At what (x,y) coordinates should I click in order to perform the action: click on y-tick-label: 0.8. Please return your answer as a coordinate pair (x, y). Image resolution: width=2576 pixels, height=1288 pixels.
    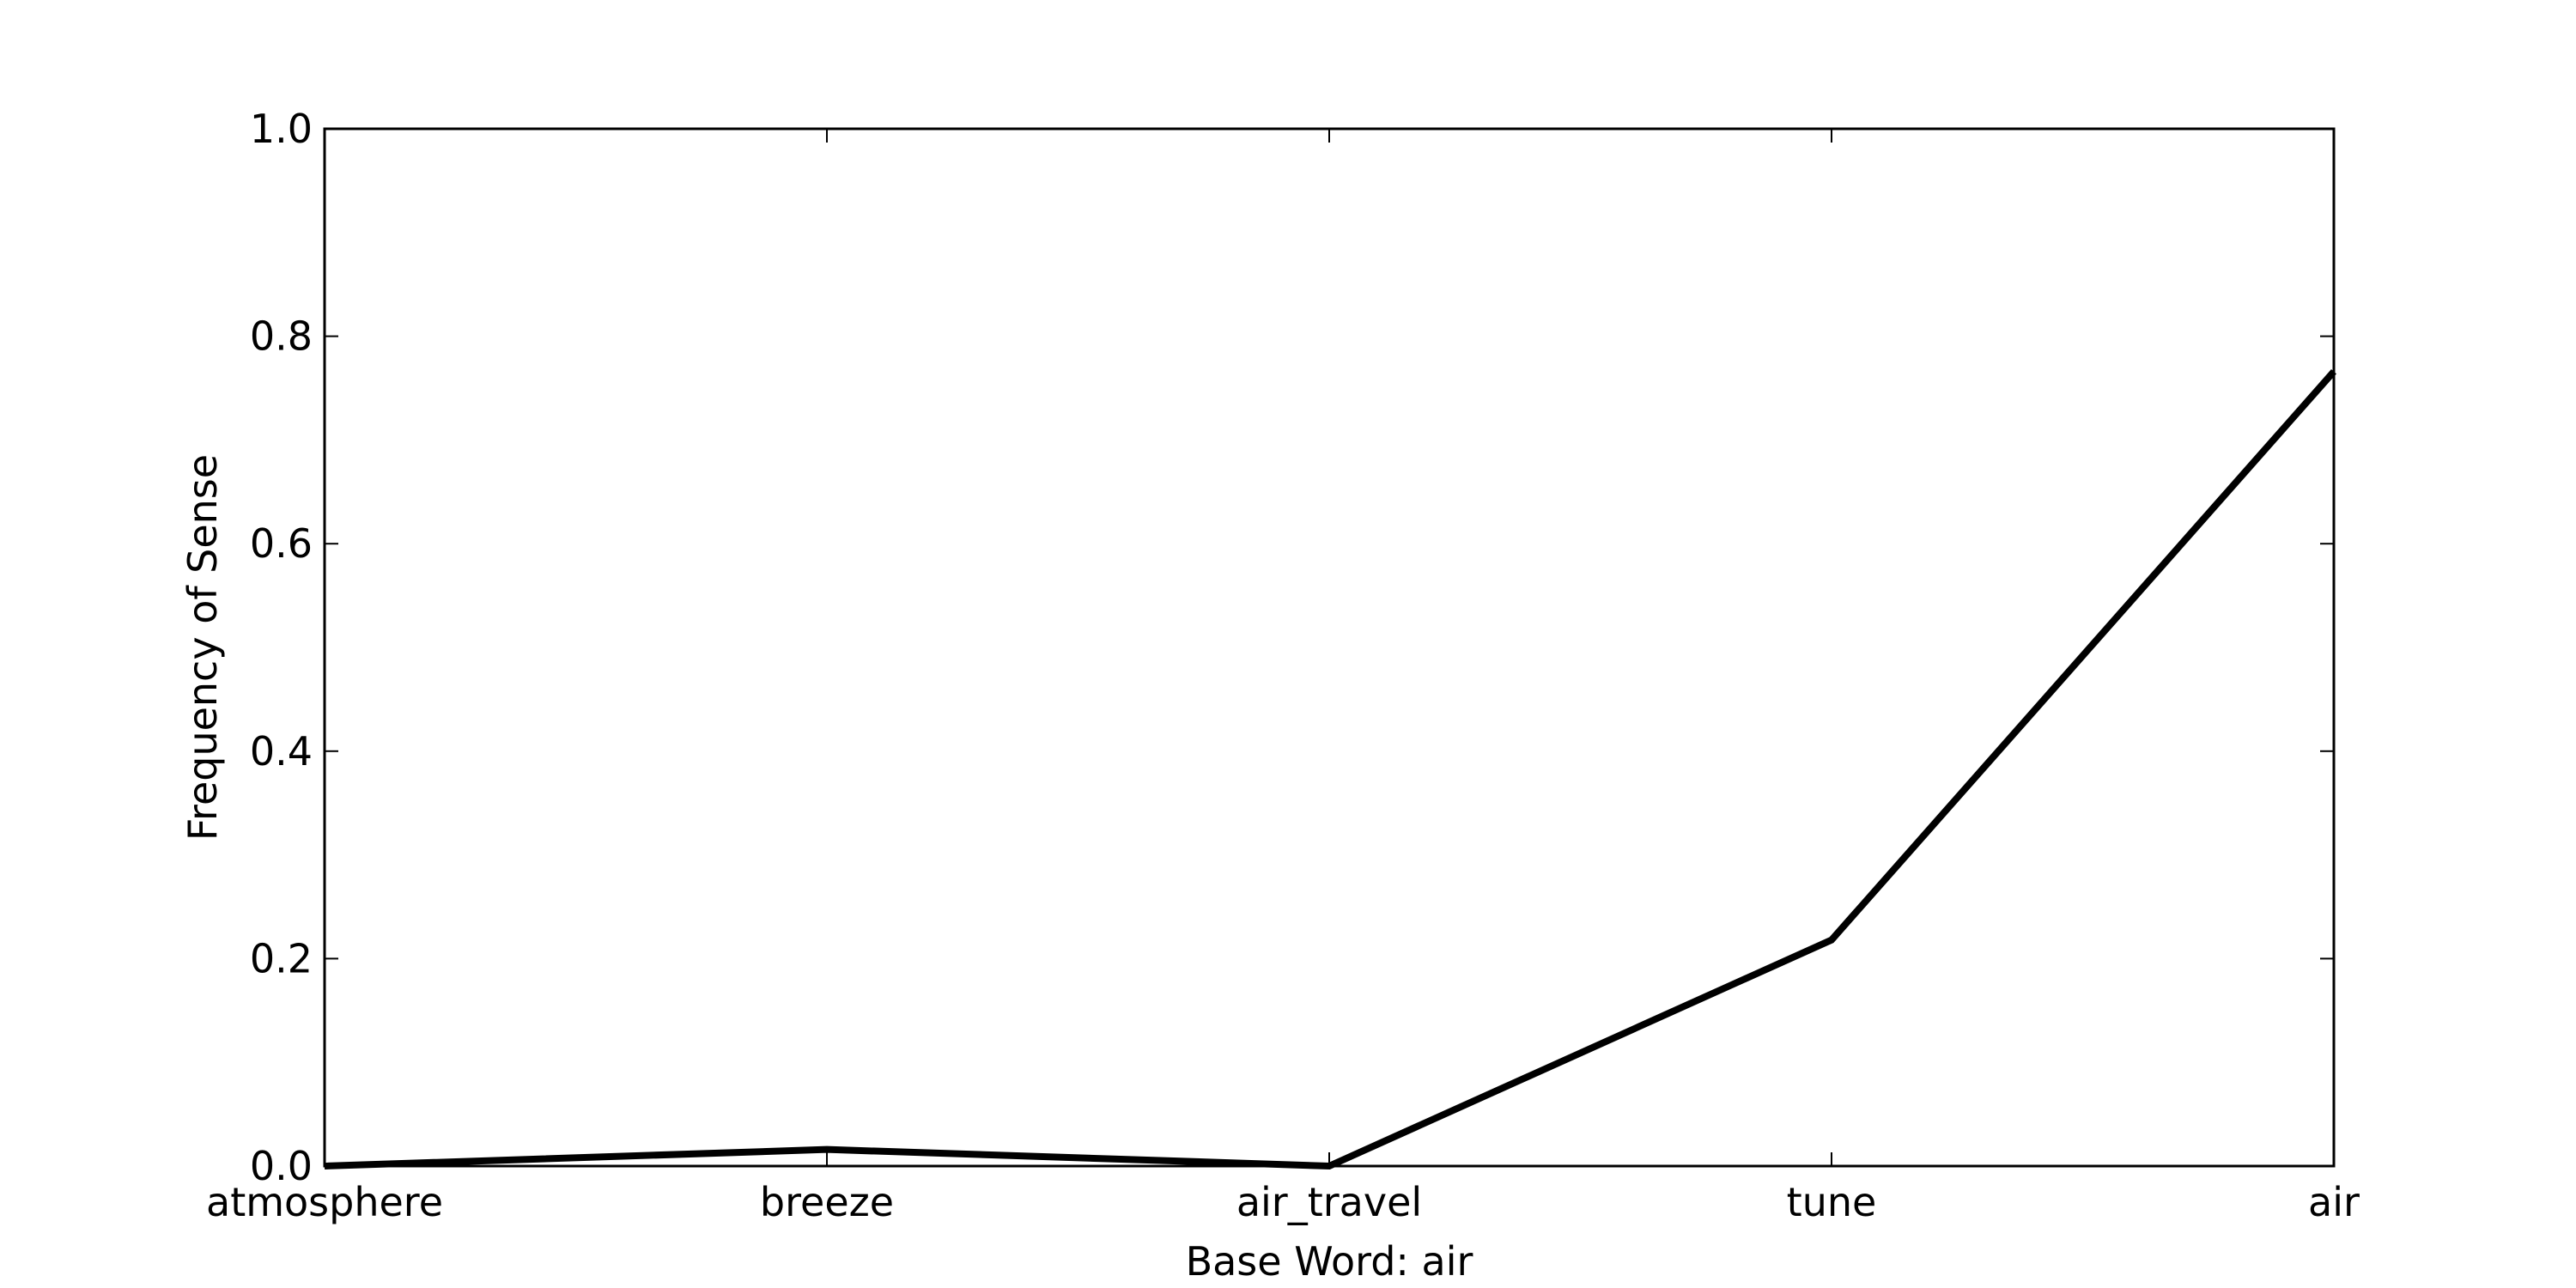
    Looking at the image, I should click on (281, 336).